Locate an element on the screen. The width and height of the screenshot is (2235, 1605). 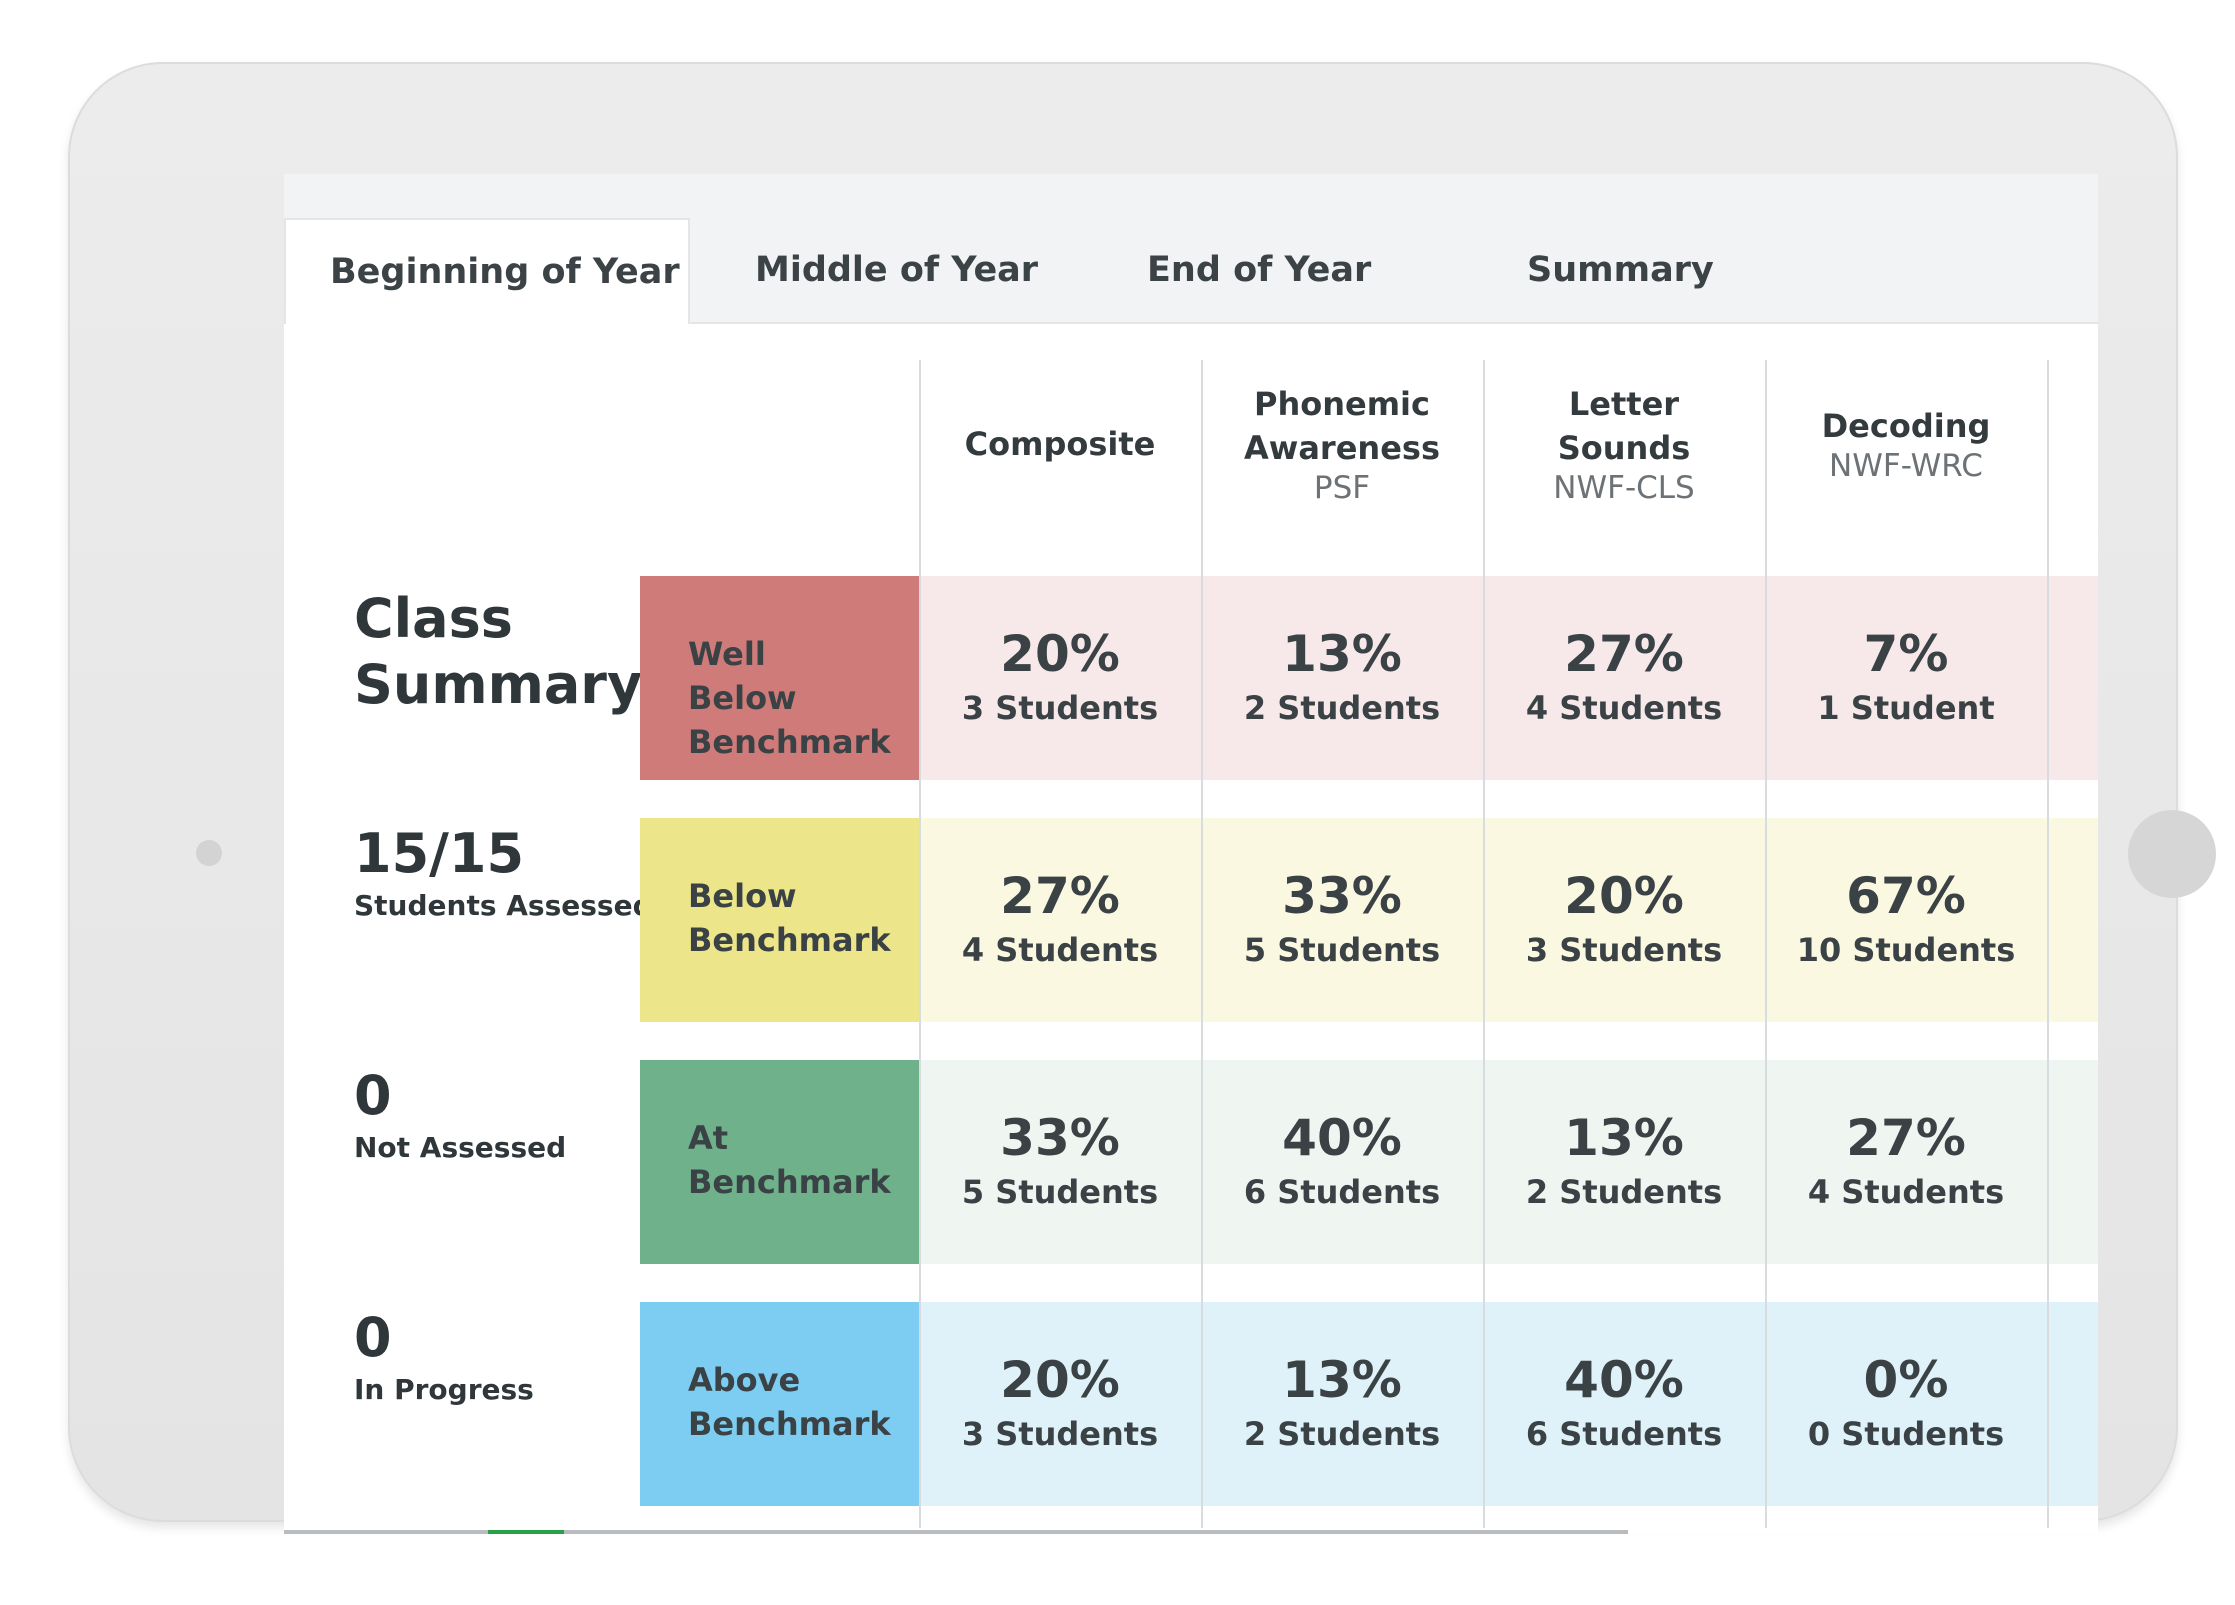
cell-count: 0 Students is located at coordinates (1906, 1434).